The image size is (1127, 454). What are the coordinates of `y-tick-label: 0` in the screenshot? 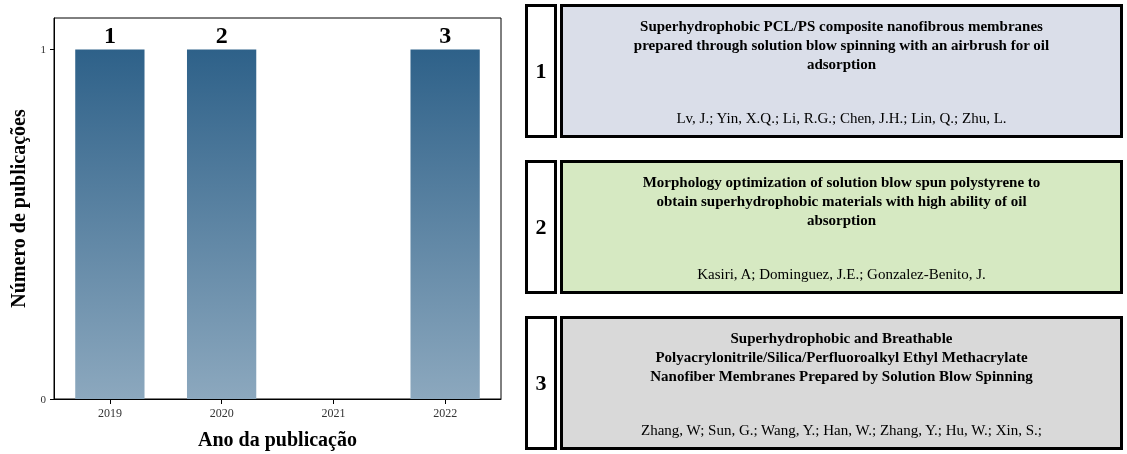 It's located at (43, 399).